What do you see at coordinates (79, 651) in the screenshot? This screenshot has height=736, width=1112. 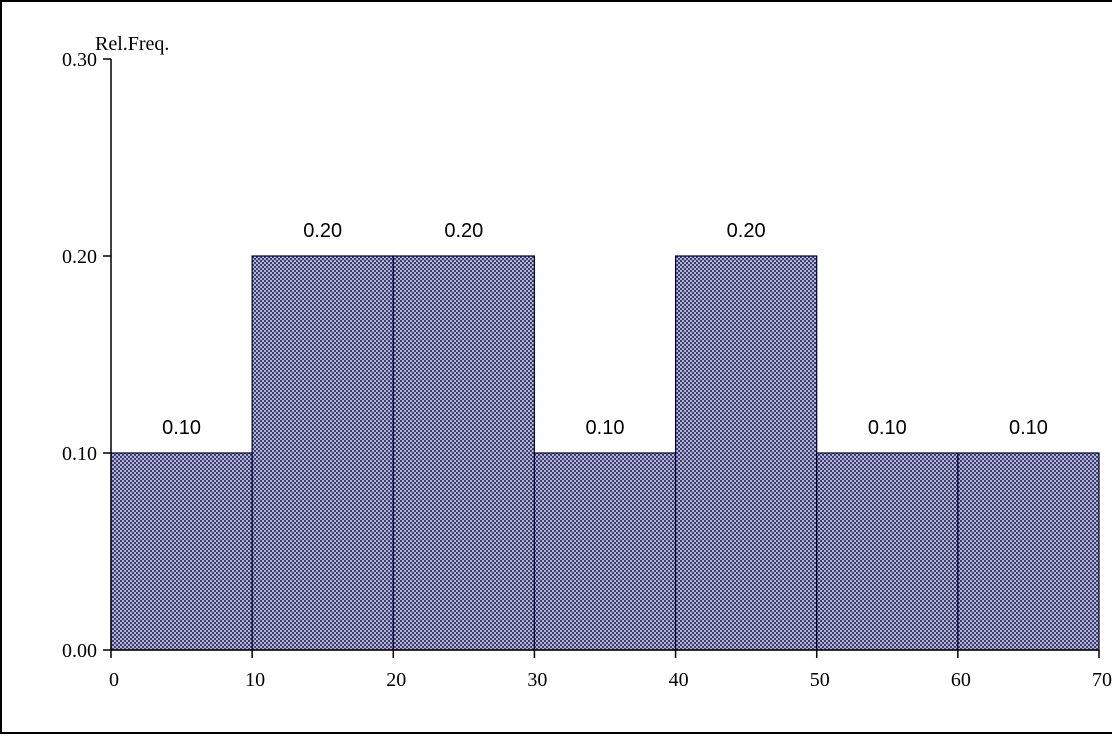 I see `y-tick-label: 0.00` at bounding box center [79, 651].